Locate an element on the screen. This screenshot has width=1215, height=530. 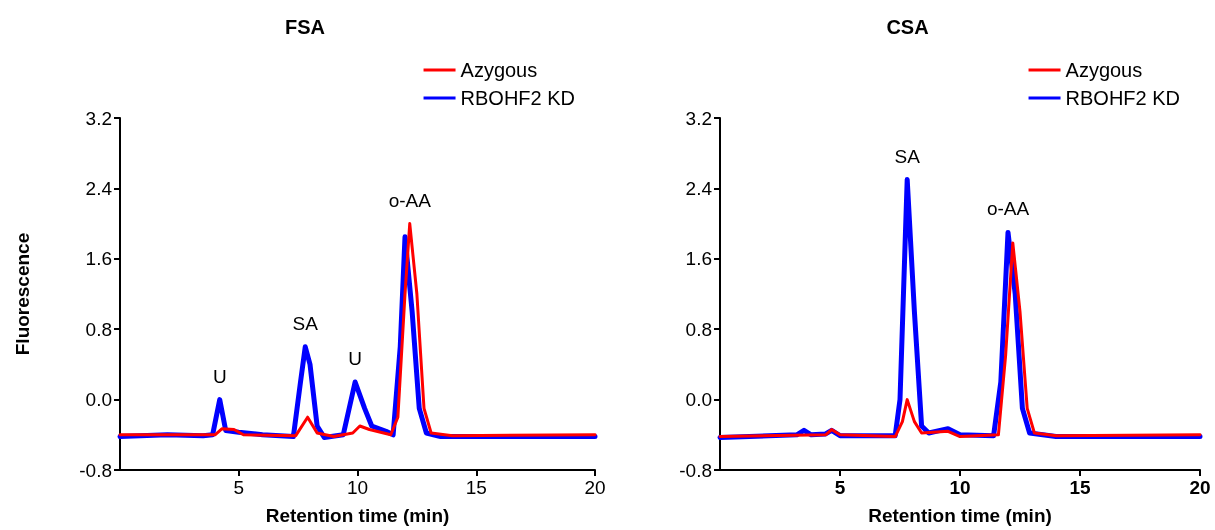
chart-title: CSA is located at coordinates (907, 27).